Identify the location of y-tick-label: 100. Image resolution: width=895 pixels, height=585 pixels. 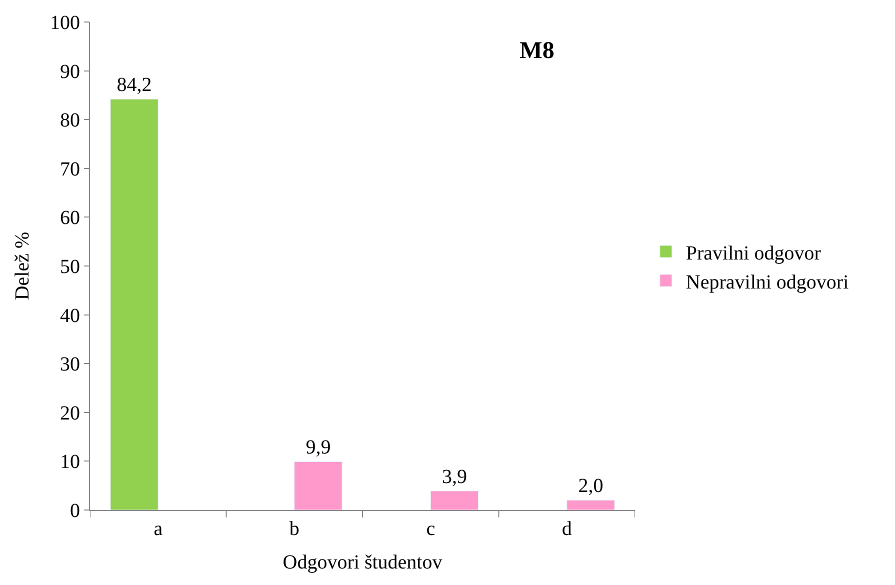
(65, 23).